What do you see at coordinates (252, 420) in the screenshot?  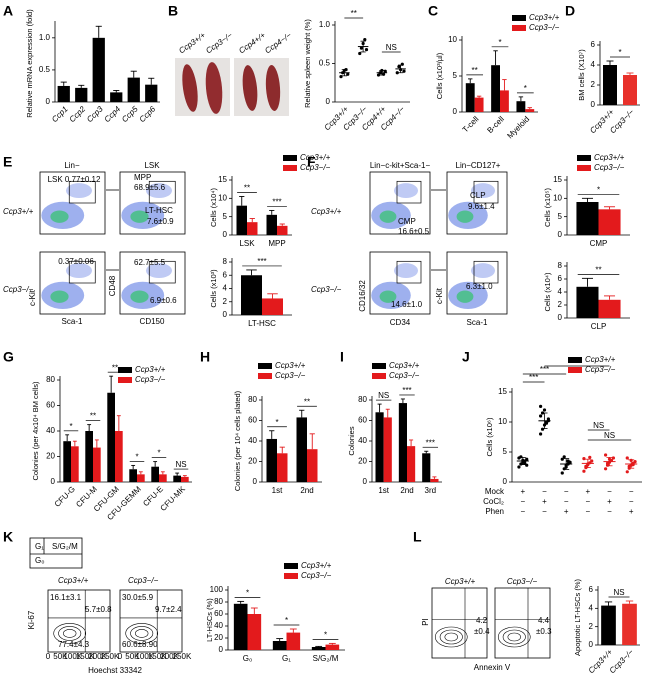 I see `y-tick-label: 60` at bounding box center [252, 420].